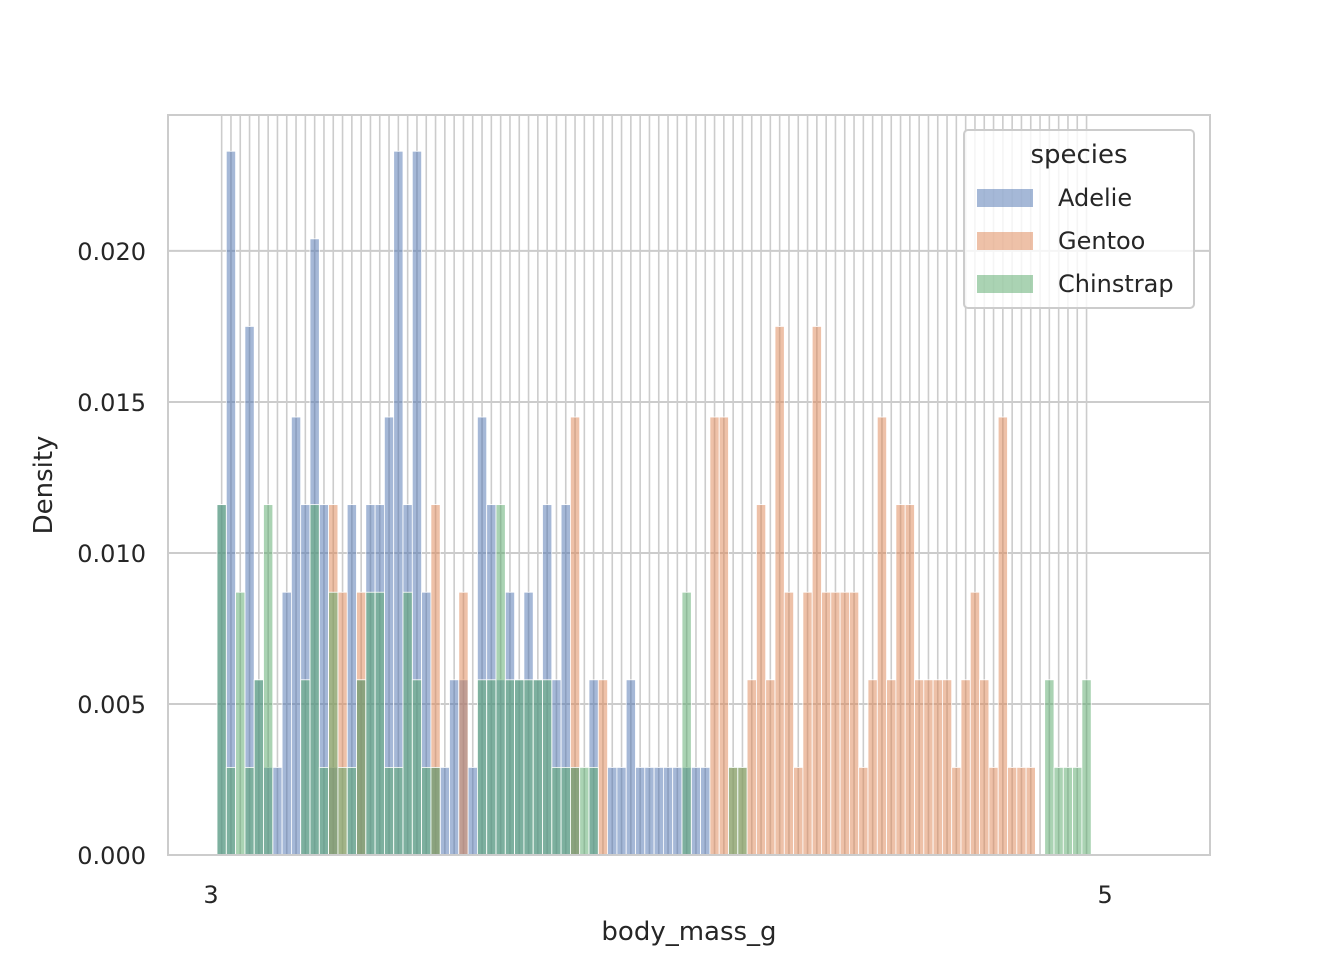 This screenshot has width=1344, height=960. What do you see at coordinates (1005, 284) in the screenshot?
I see `legend-swatch-chinstrap` at bounding box center [1005, 284].